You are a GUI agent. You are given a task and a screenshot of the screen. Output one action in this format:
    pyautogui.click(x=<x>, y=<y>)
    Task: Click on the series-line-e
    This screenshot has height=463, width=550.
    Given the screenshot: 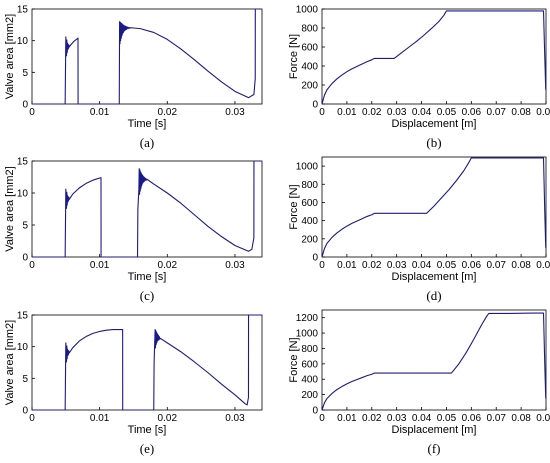 What is the action you would take?
    pyautogui.click(x=147, y=362)
    